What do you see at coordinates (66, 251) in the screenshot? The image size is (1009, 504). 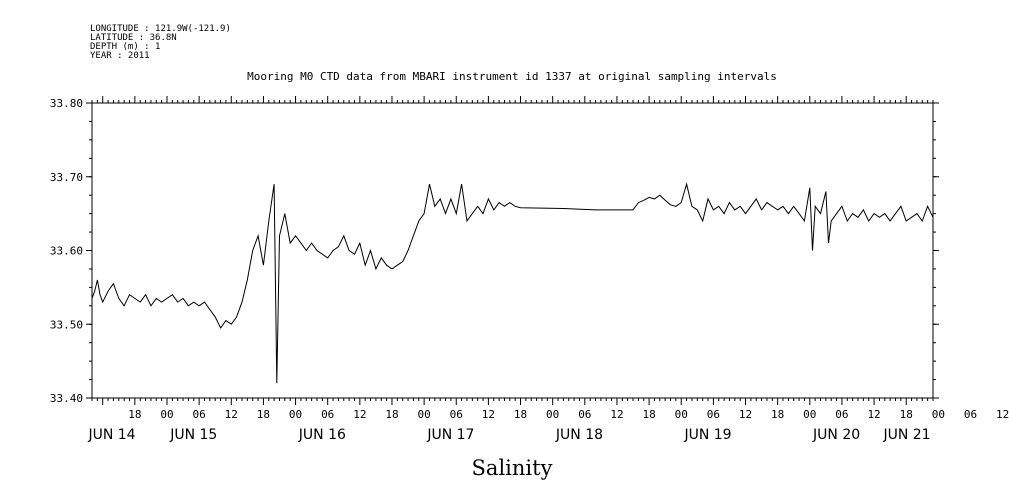 I see `y-tick-label: 33.60` at bounding box center [66, 251].